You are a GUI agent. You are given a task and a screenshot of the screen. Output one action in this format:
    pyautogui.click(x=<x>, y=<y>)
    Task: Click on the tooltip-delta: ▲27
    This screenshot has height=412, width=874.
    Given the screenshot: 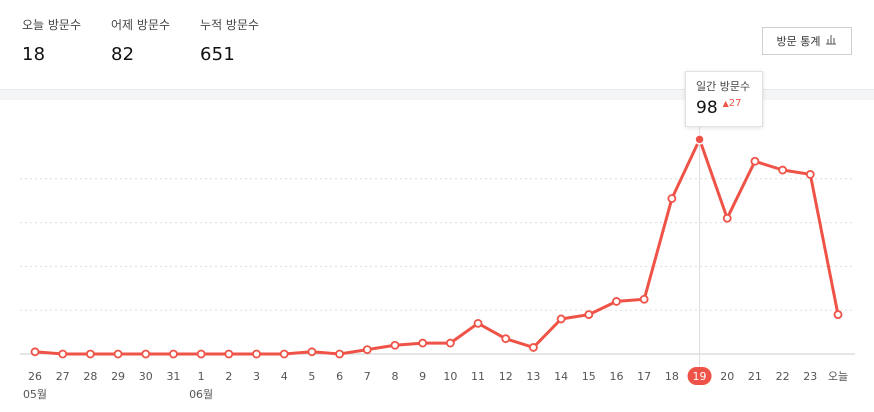 What is the action you would take?
    pyautogui.click(x=732, y=104)
    